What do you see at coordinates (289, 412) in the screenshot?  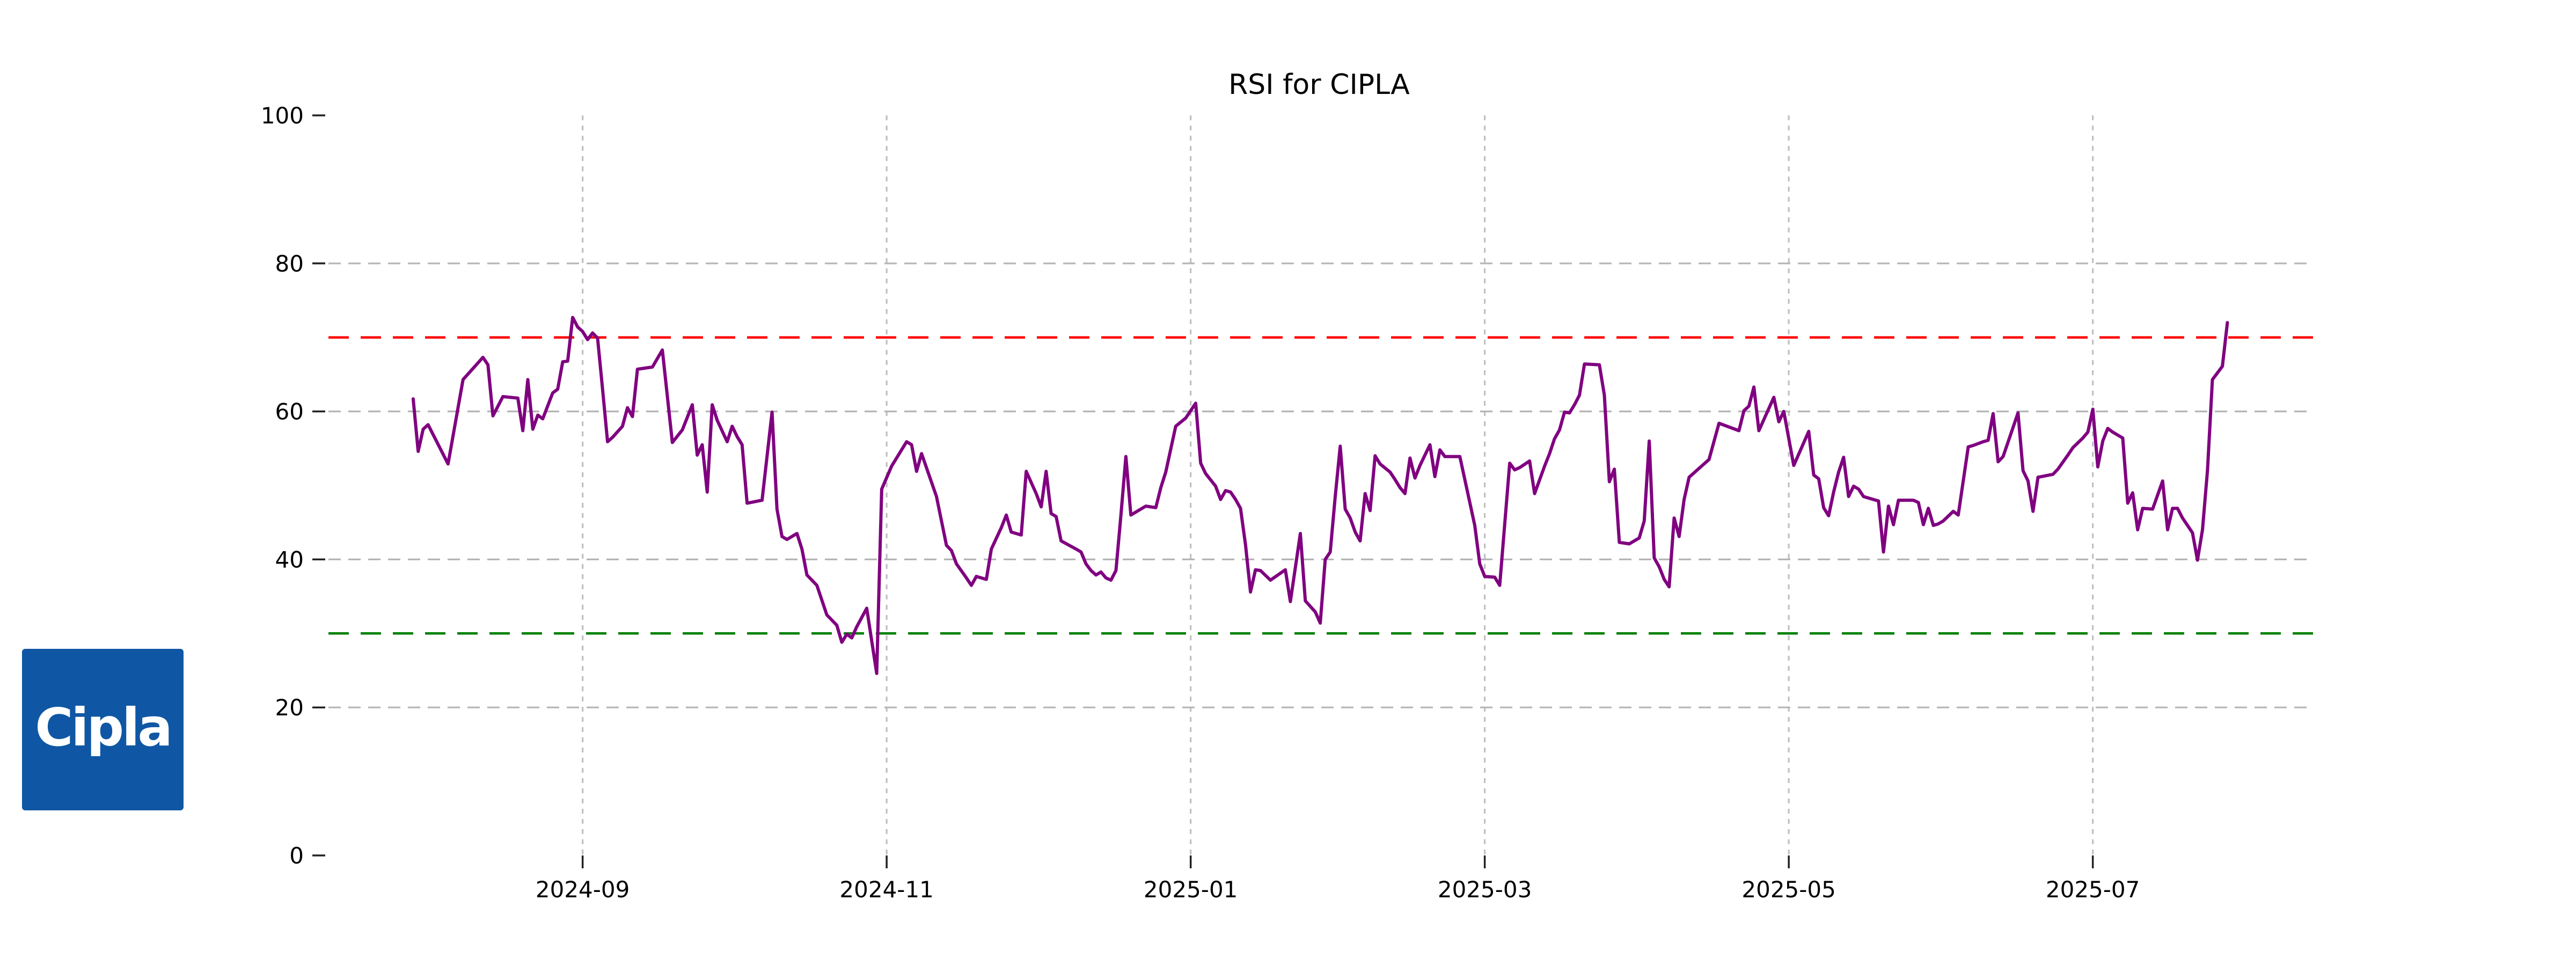 I see `y-tick-label: 60` at bounding box center [289, 412].